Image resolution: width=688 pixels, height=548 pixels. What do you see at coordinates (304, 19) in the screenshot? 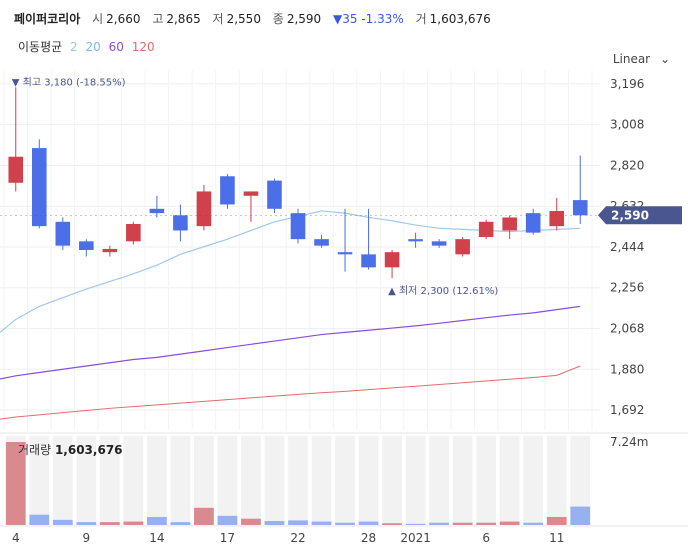
I see `close-value: 2,590` at bounding box center [304, 19].